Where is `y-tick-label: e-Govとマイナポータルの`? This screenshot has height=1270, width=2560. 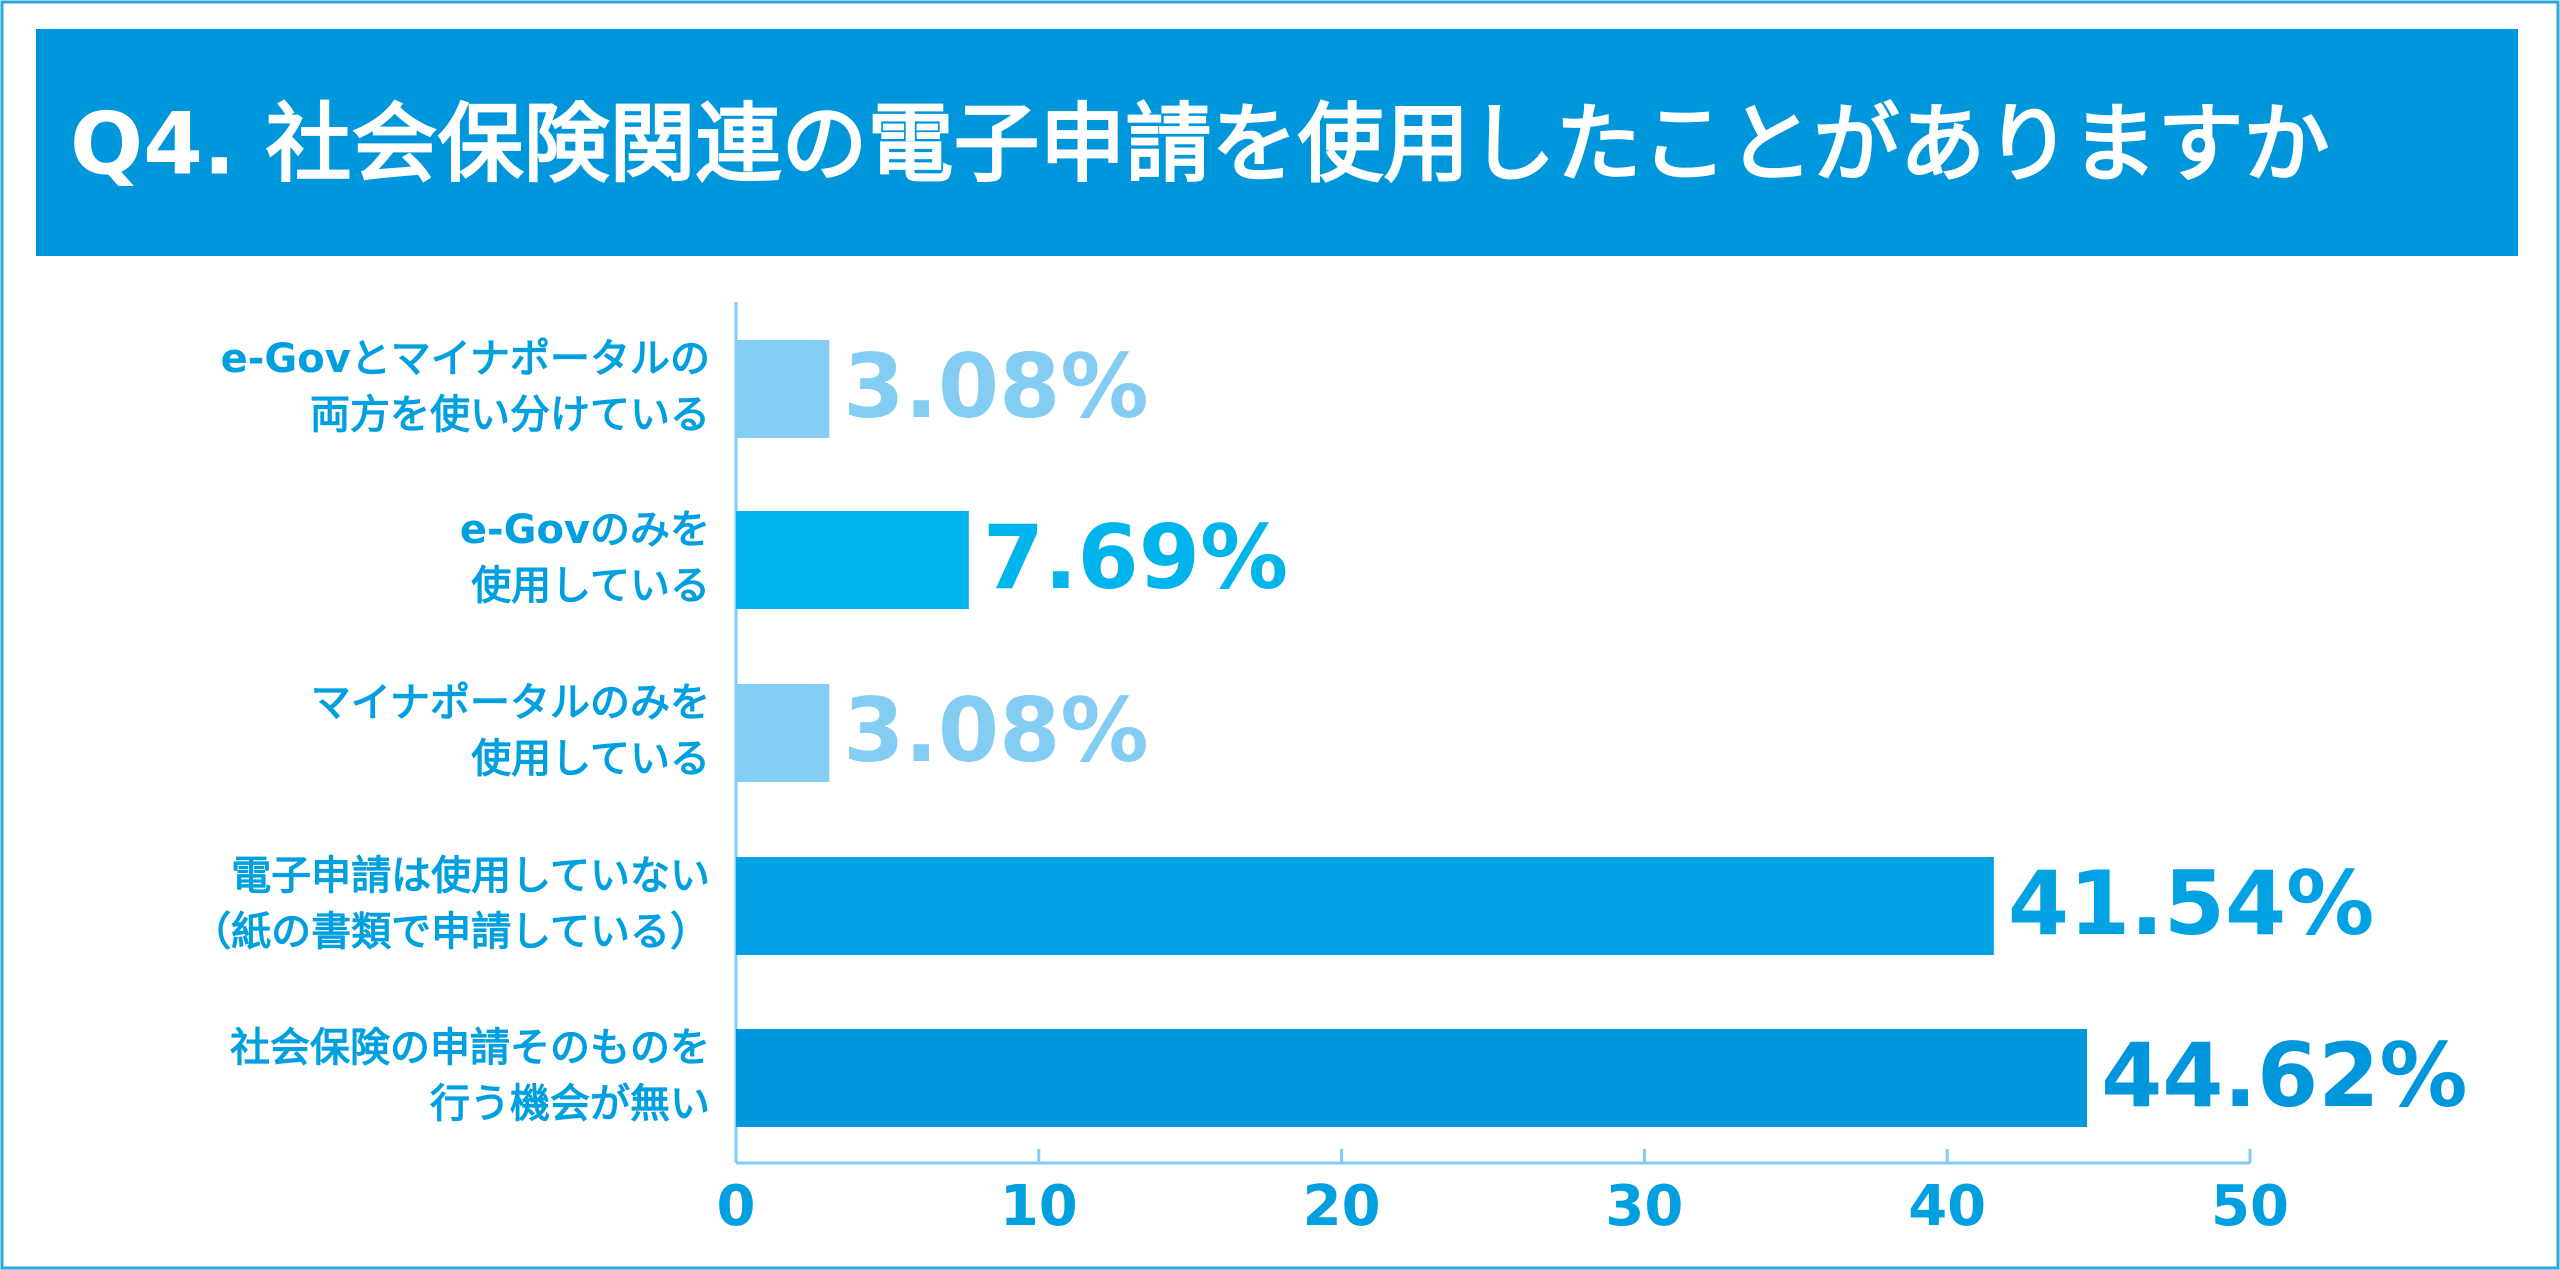
y-tick-label: e-Govとマイナポータルの is located at coordinates (465, 359).